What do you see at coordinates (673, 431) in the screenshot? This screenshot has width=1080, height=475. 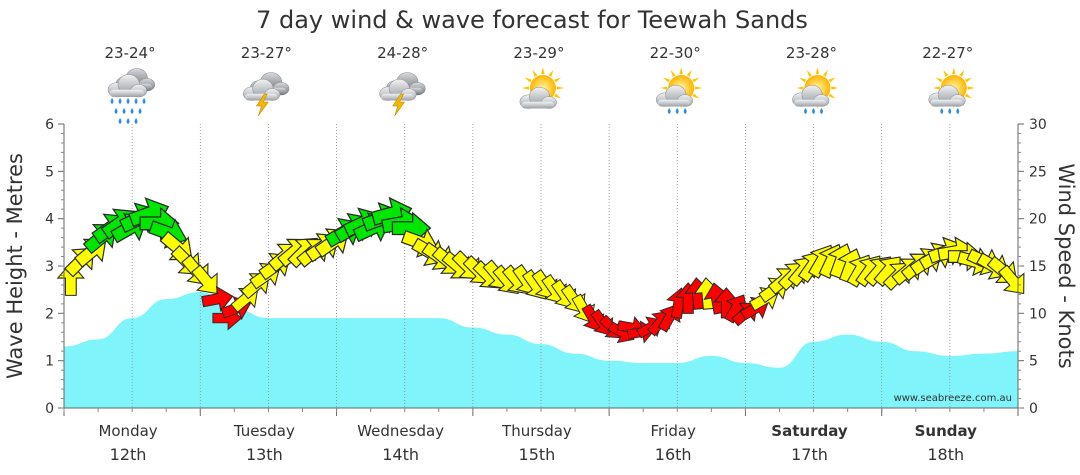 I see `day-name-label: Friday` at bounding box center [673, 431].